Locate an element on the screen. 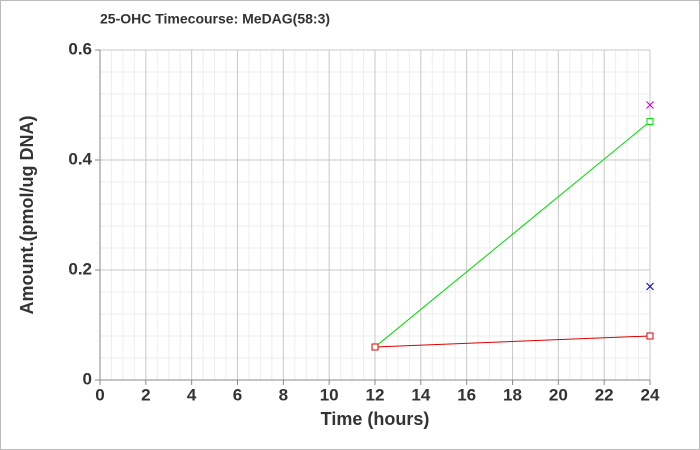 This screenshot has height=450, width=700. x-tick-label: 16 is located at coordinates (466, 394).